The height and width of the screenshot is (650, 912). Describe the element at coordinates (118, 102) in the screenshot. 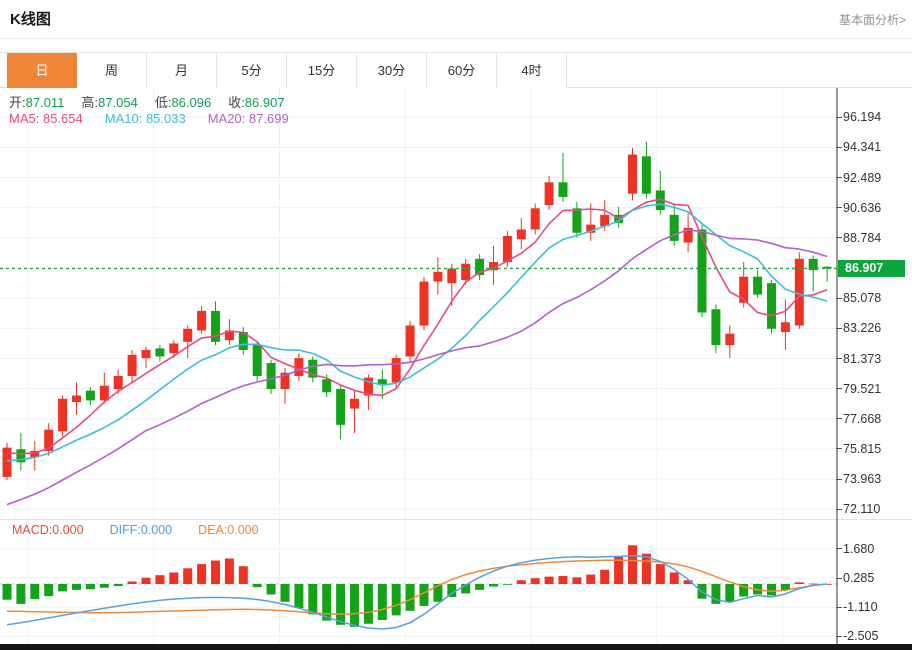

I see `high-value: 87.054` at that location.